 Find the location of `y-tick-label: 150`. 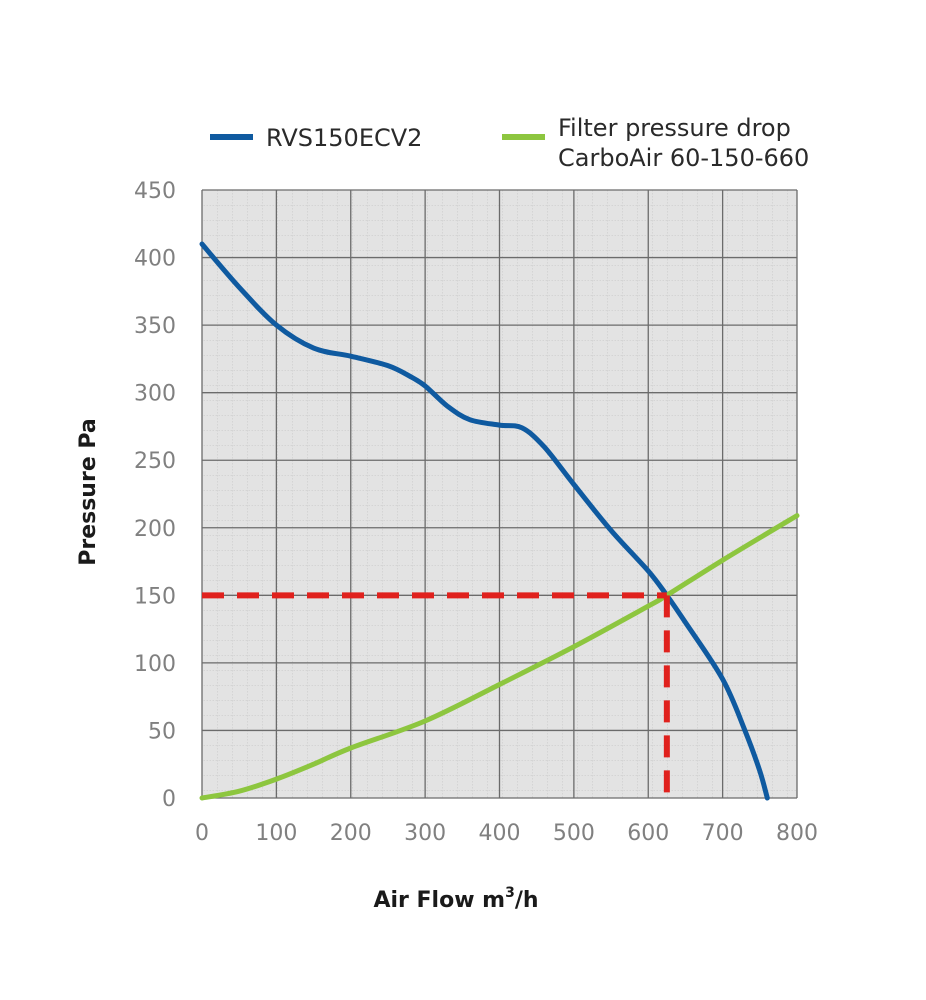

y-tick-label: 150 is located at coordinates (155, 596).